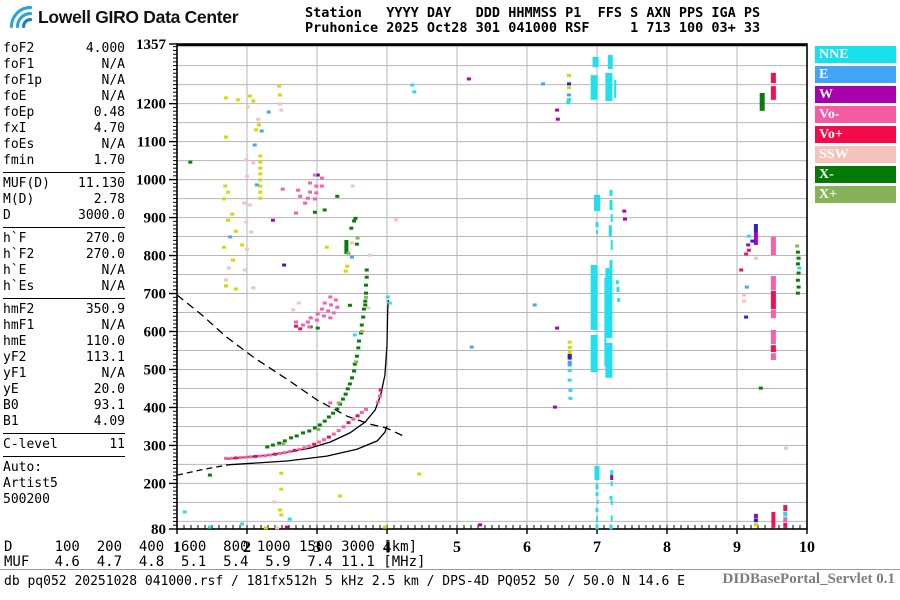 The image size is (900, 600). What do you see at coordinates (11, 405) in the screenshot?
I see `param-label: B0` at bounding box center [11, 405].